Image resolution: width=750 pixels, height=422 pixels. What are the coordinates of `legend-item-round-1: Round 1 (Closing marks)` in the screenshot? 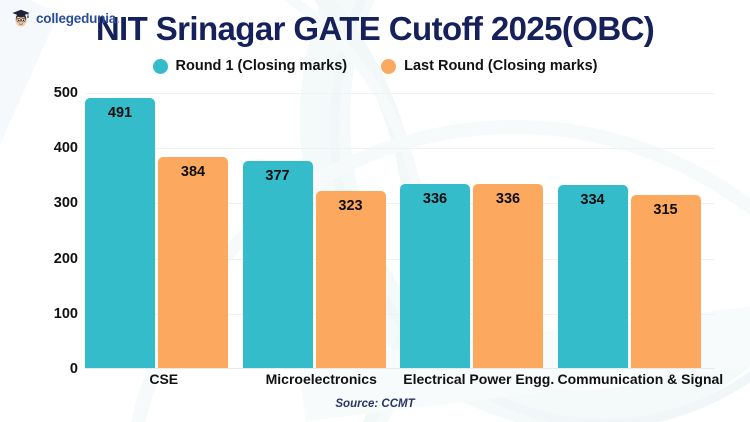 It's located at (250, 66).